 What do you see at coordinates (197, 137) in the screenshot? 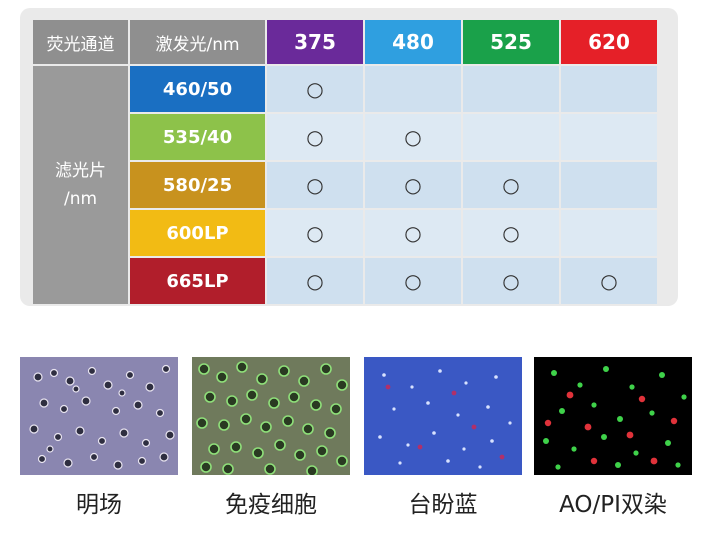
I see `filter-535-40: 535/40` at bounding box center [197, 137].